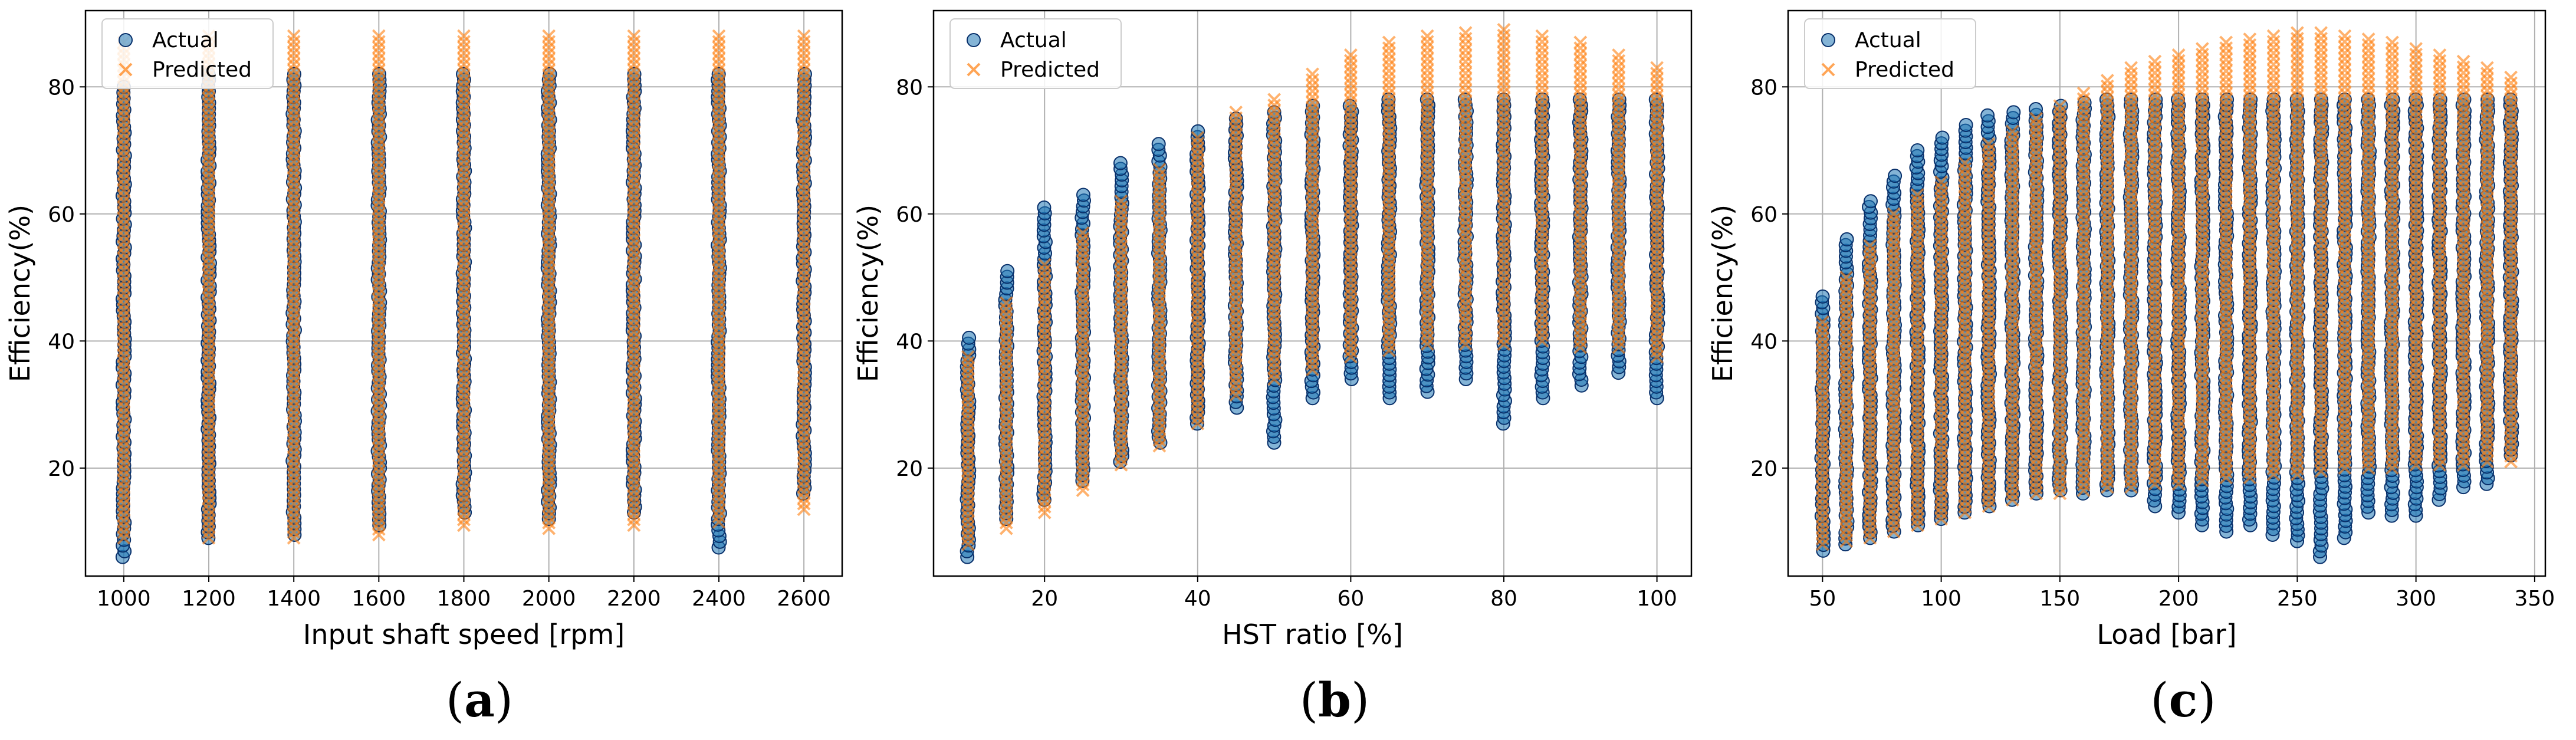  Describe the element at coordinates (1044, 599) in the screenshot. I see `x-tick-label: 20` at that location.